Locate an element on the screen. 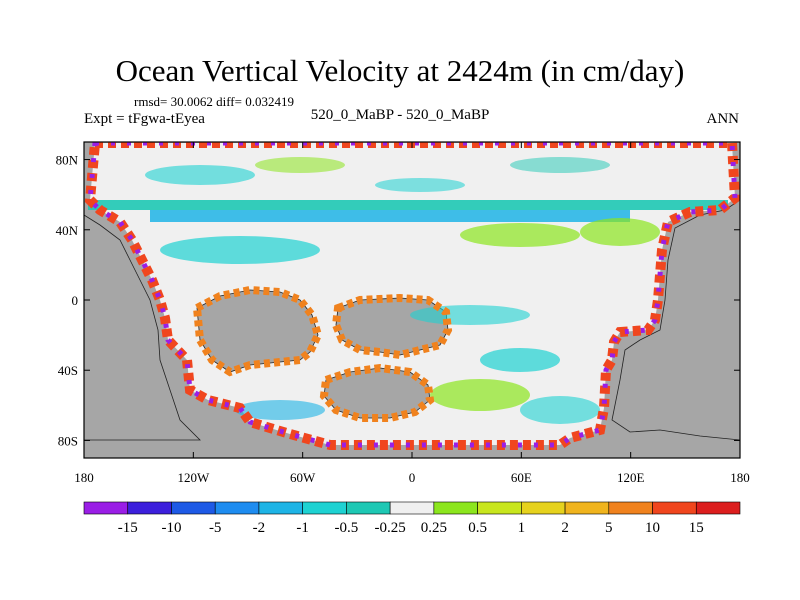 Image resolution: width=800 pixels, height=600 pixels. colorbar-label: 2 is located at coordinates (565, 528).